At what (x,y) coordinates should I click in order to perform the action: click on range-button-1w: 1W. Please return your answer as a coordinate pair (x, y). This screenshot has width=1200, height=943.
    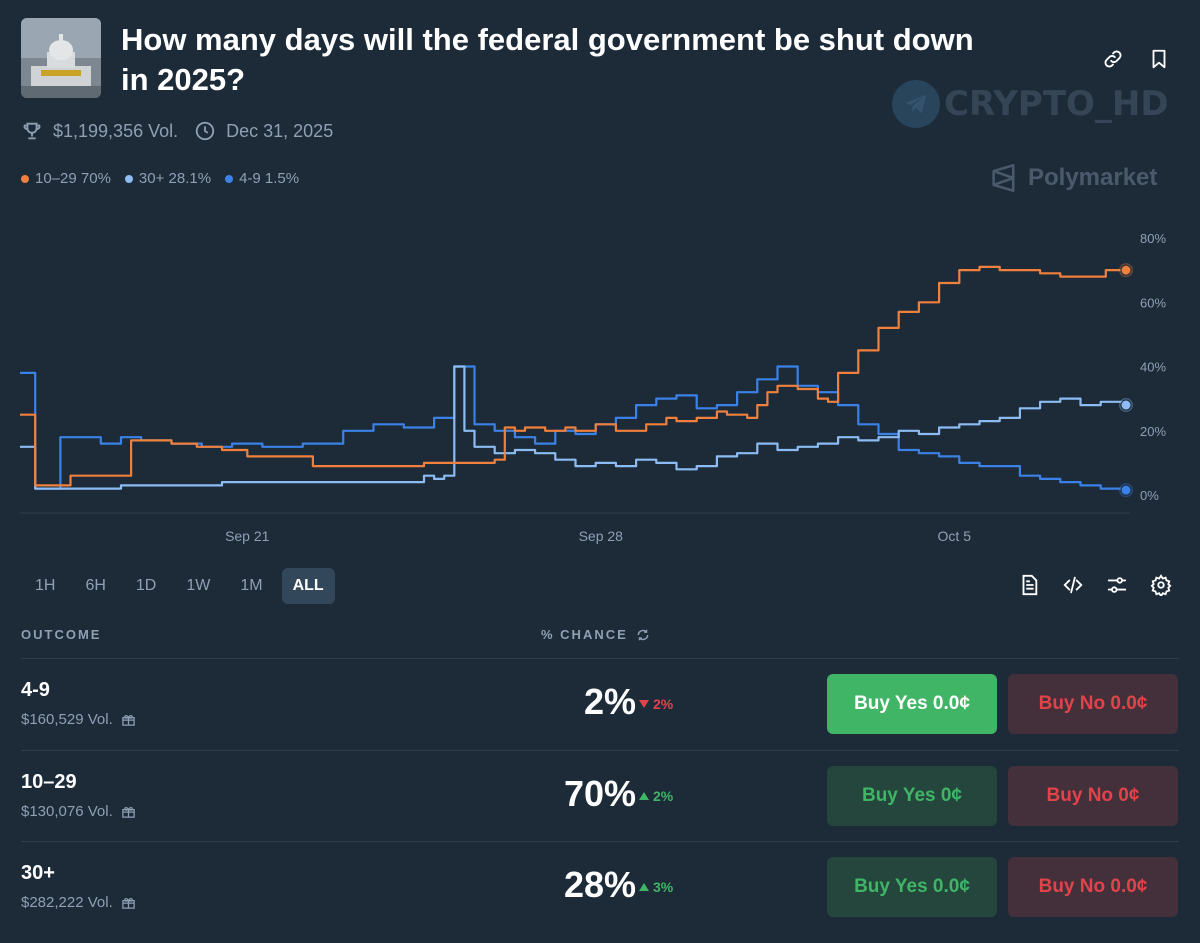
    Looking at the image, I should click on (198, 585).